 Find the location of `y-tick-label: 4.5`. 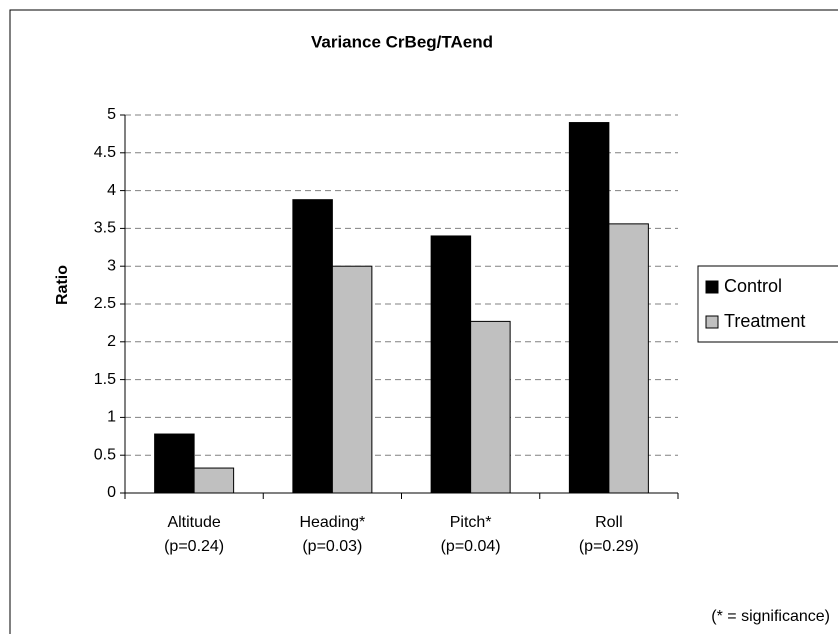

y-tick-label: 4.5 is located at coordinates (105, 152).